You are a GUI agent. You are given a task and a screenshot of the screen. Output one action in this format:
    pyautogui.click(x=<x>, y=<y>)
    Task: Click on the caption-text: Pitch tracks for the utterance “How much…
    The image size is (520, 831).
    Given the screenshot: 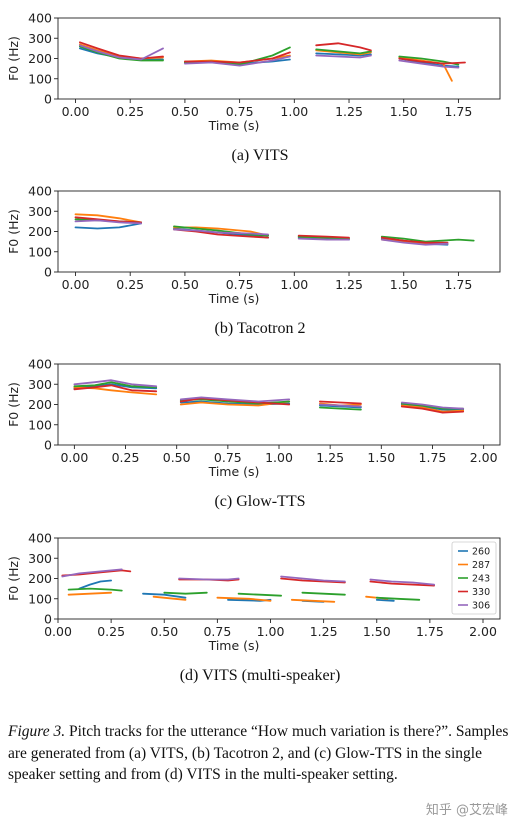 What is the action you would take?
    pyautogui.click(x=258, y=753)
    